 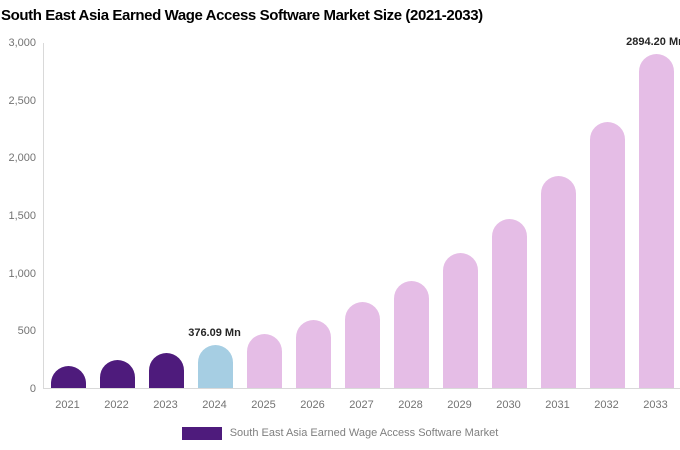 I want to click on x-axis-tick-label: 2032, so click(x=606, y=405).